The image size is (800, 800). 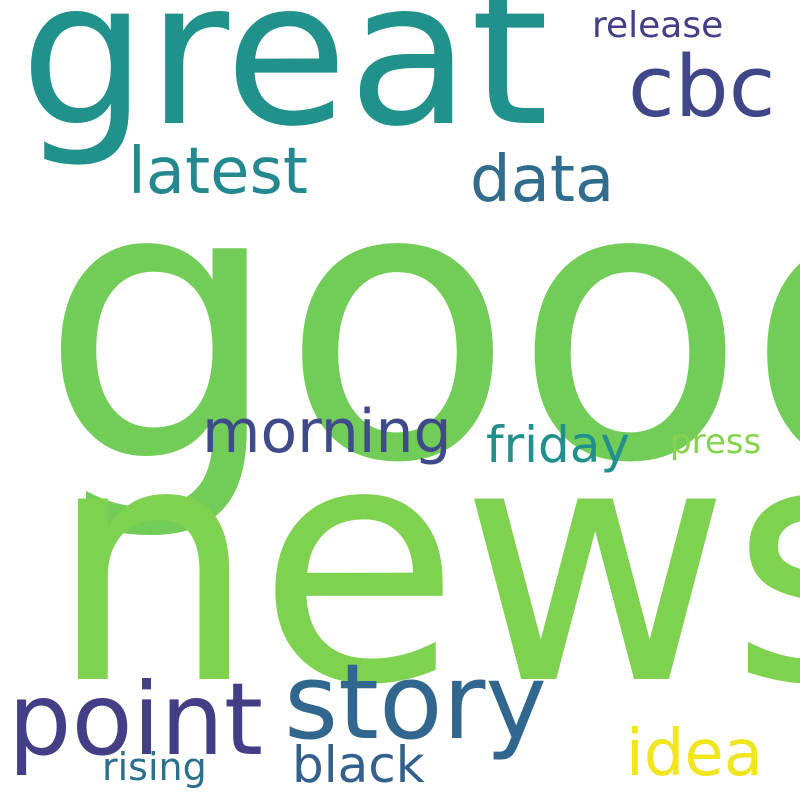 What do you see at coordinates (218, 172) in the screenshot?
I see `word-latest: latest` at bounding box center [218, 172].